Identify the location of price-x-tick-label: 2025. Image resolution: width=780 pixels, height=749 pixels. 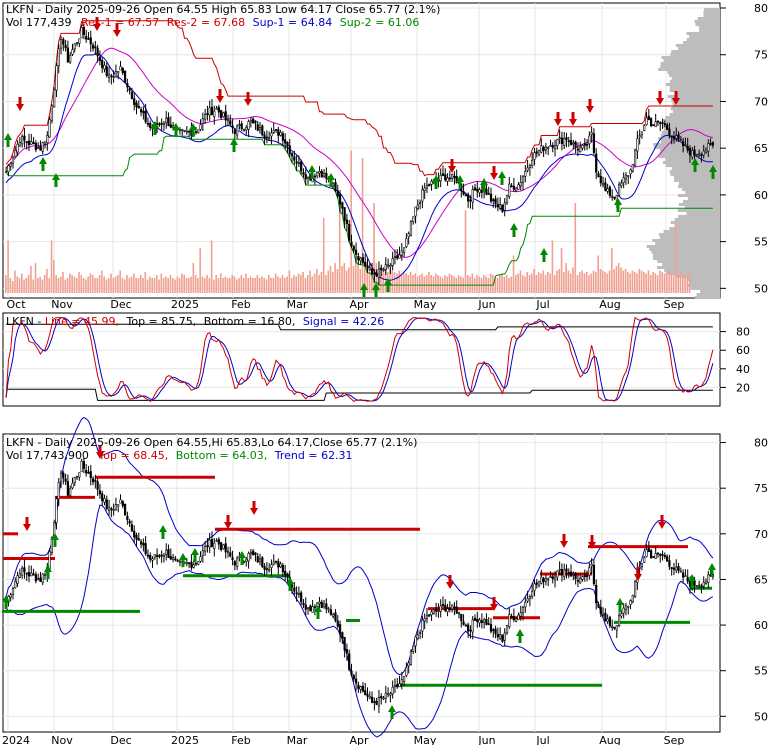
(185, 304).